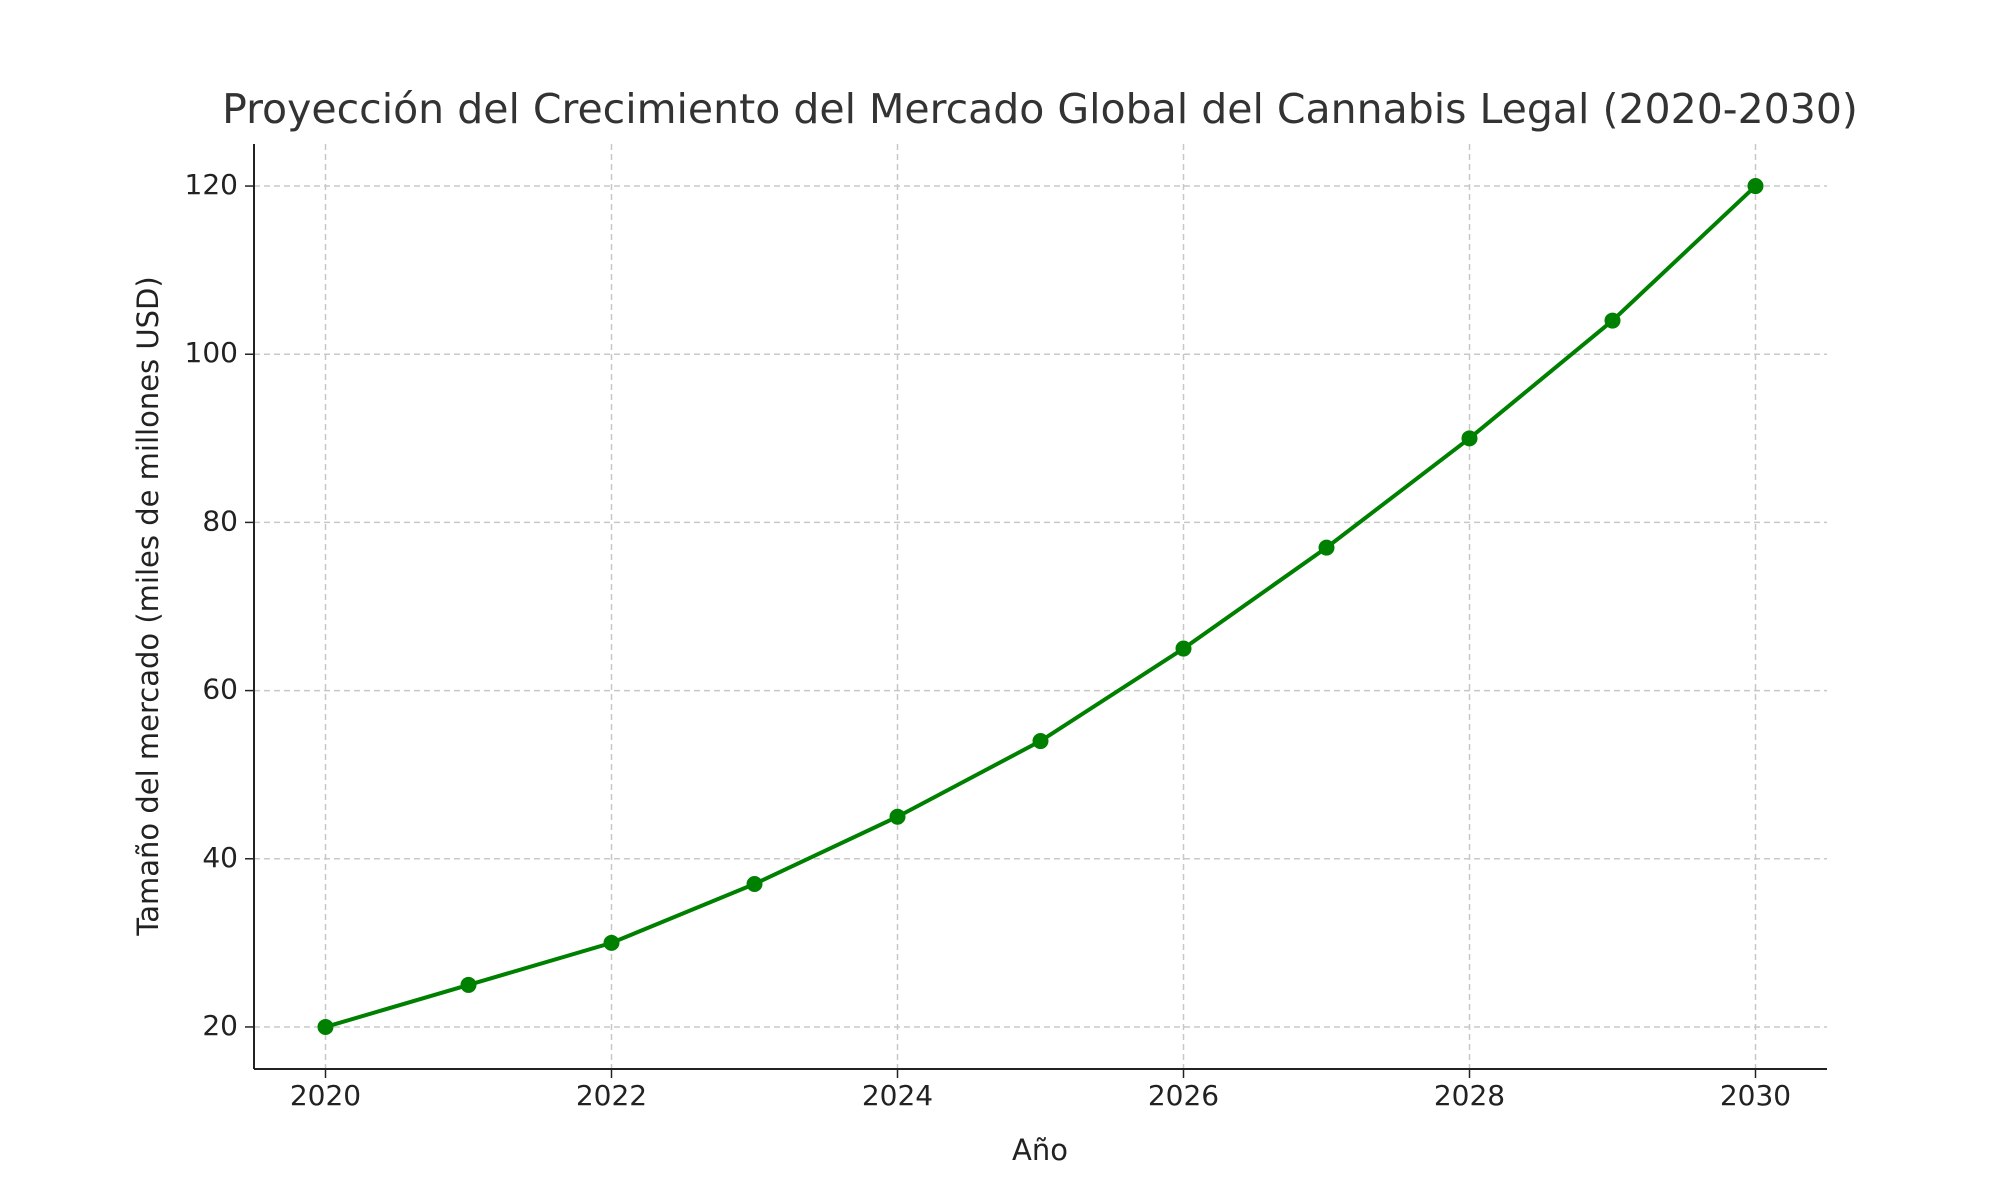 The image size is (2000, 1200). I want to click on x-tick-label: 2024, so click(897, 1095).